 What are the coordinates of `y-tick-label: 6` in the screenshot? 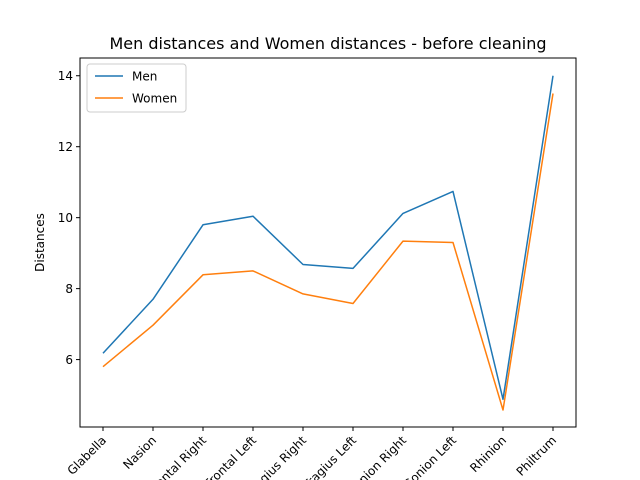 It's located at (69, 360).